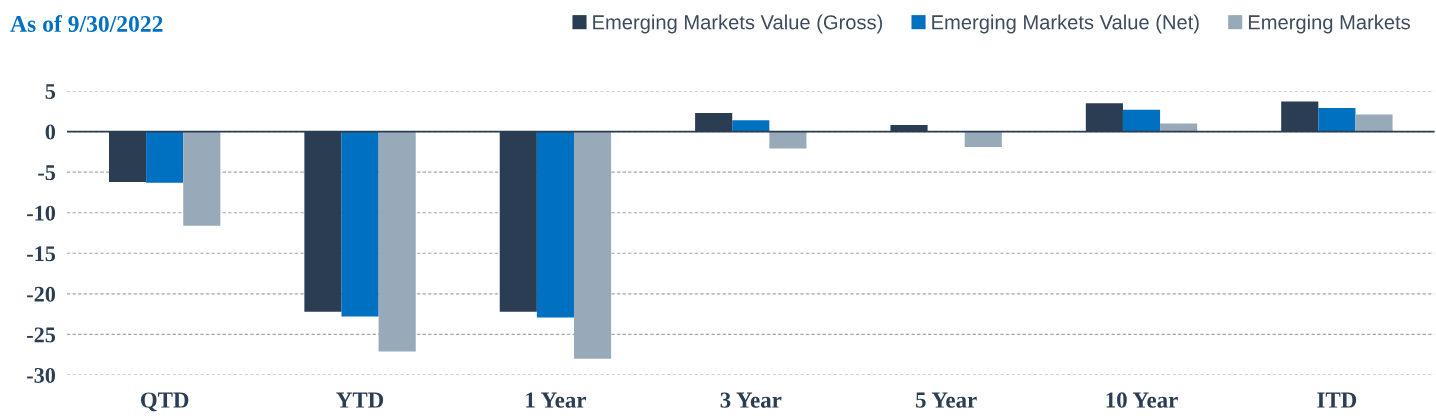 The height and width of the screenshot is (420, 1436). Describe the element at coordinates (47, 173) in the screenshot. I see `y-tick-label: -5` at that location.